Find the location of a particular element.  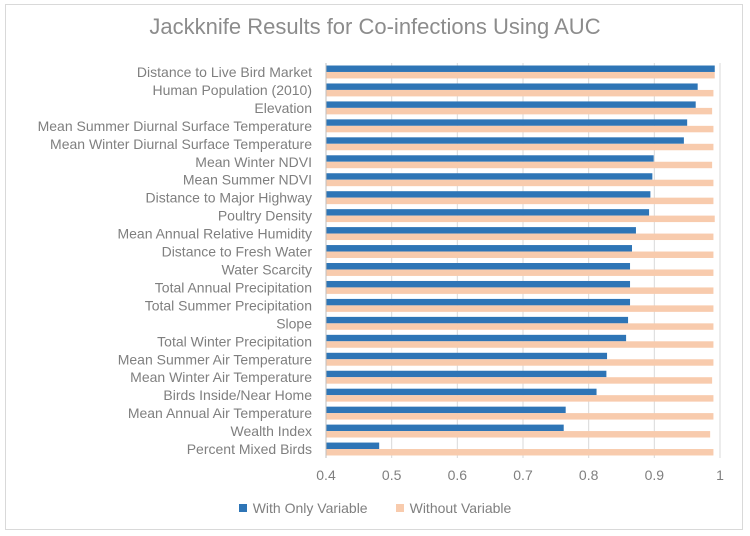

category-label: Distance to Major Highway is located at coordinates (228, 198).